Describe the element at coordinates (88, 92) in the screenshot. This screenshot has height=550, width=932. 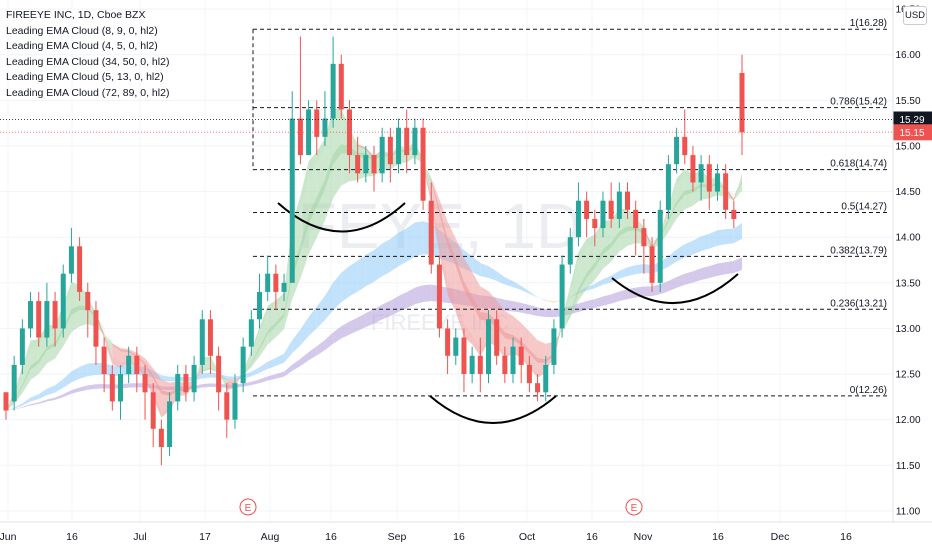
I see `indicator-item: Leading EMA Cloud (72, 89, 0, hl2)` at that location.